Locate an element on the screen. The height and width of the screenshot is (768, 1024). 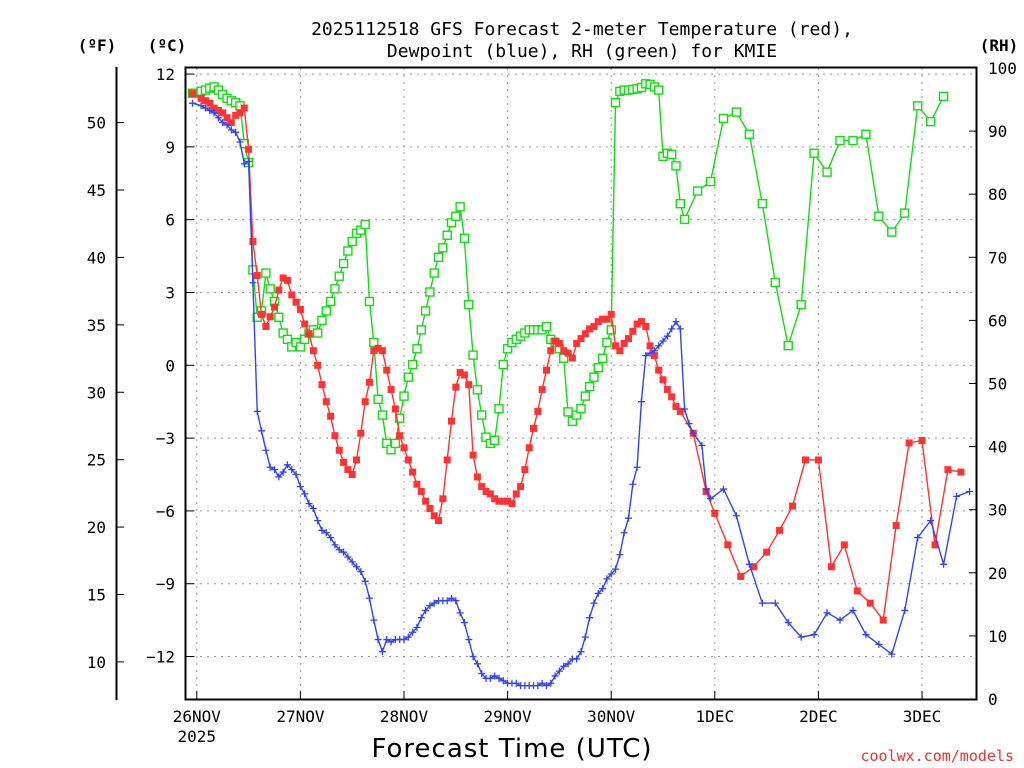
rh-tick-label: 50 is located at coordinates (997, 384).